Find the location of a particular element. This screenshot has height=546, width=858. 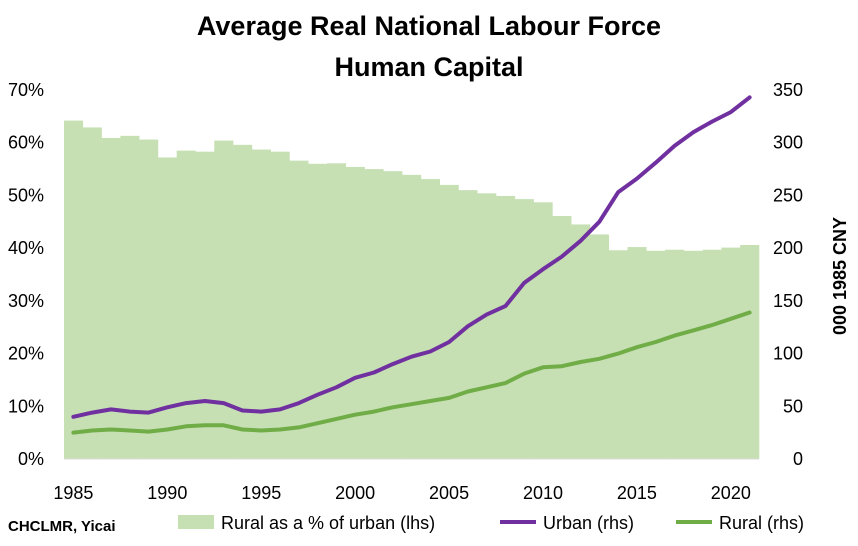

source-note: CHCLMR, Yicai is located at coordinates (62, 526).